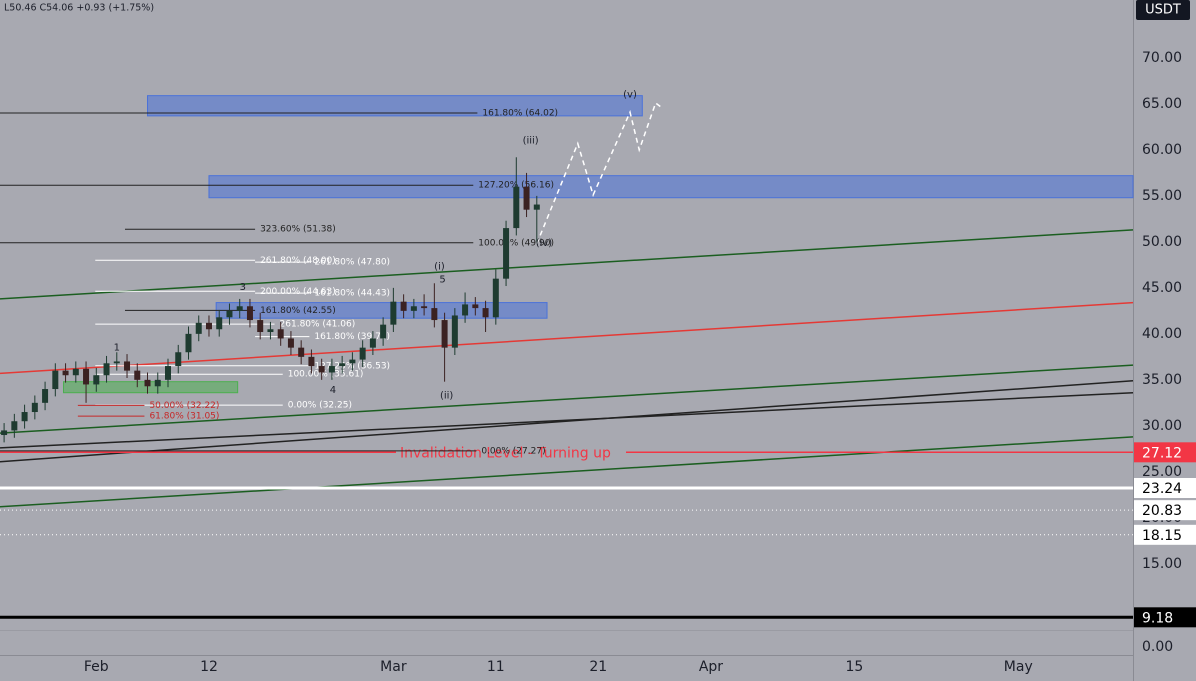  What do you see at coordinates (1162, 196) in the screenshot?
I see `y-tick-label: 55.00` at bounding box center [1162, 196].